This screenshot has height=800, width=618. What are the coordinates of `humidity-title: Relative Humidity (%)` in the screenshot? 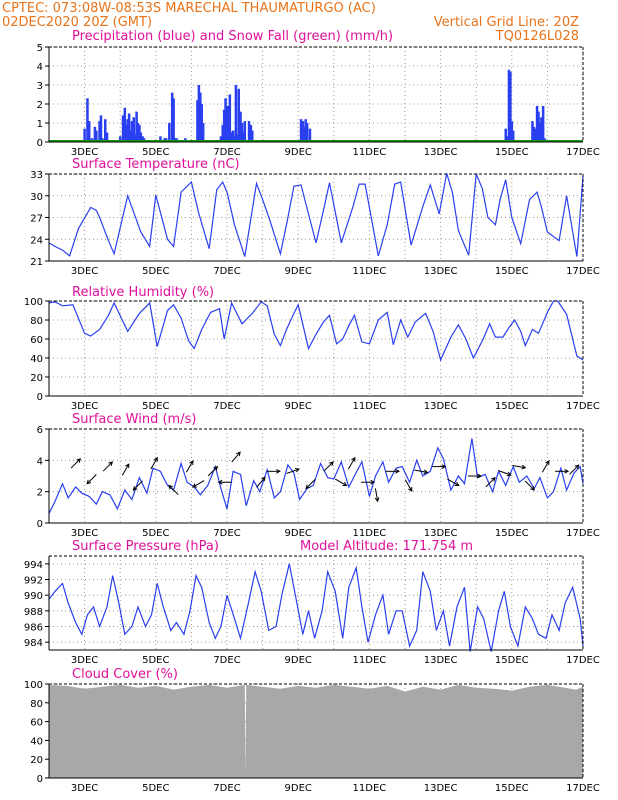 It's located at (143, 292).